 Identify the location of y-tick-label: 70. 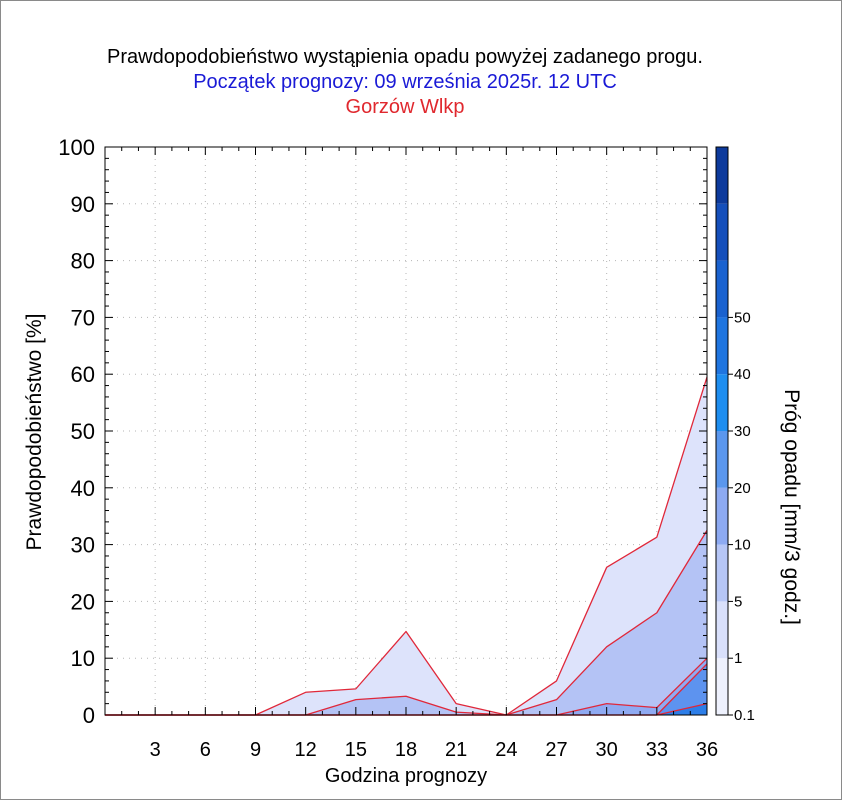
(83, 317).